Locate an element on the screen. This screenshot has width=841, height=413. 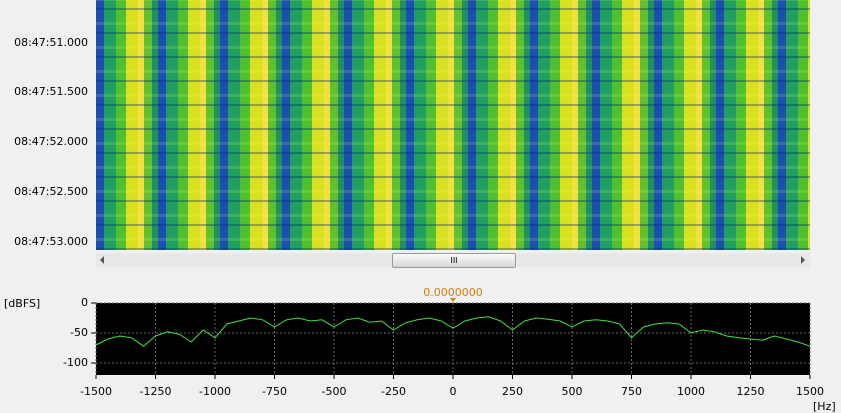
x-tick-label: -500 is located at coordinates (334, 391).